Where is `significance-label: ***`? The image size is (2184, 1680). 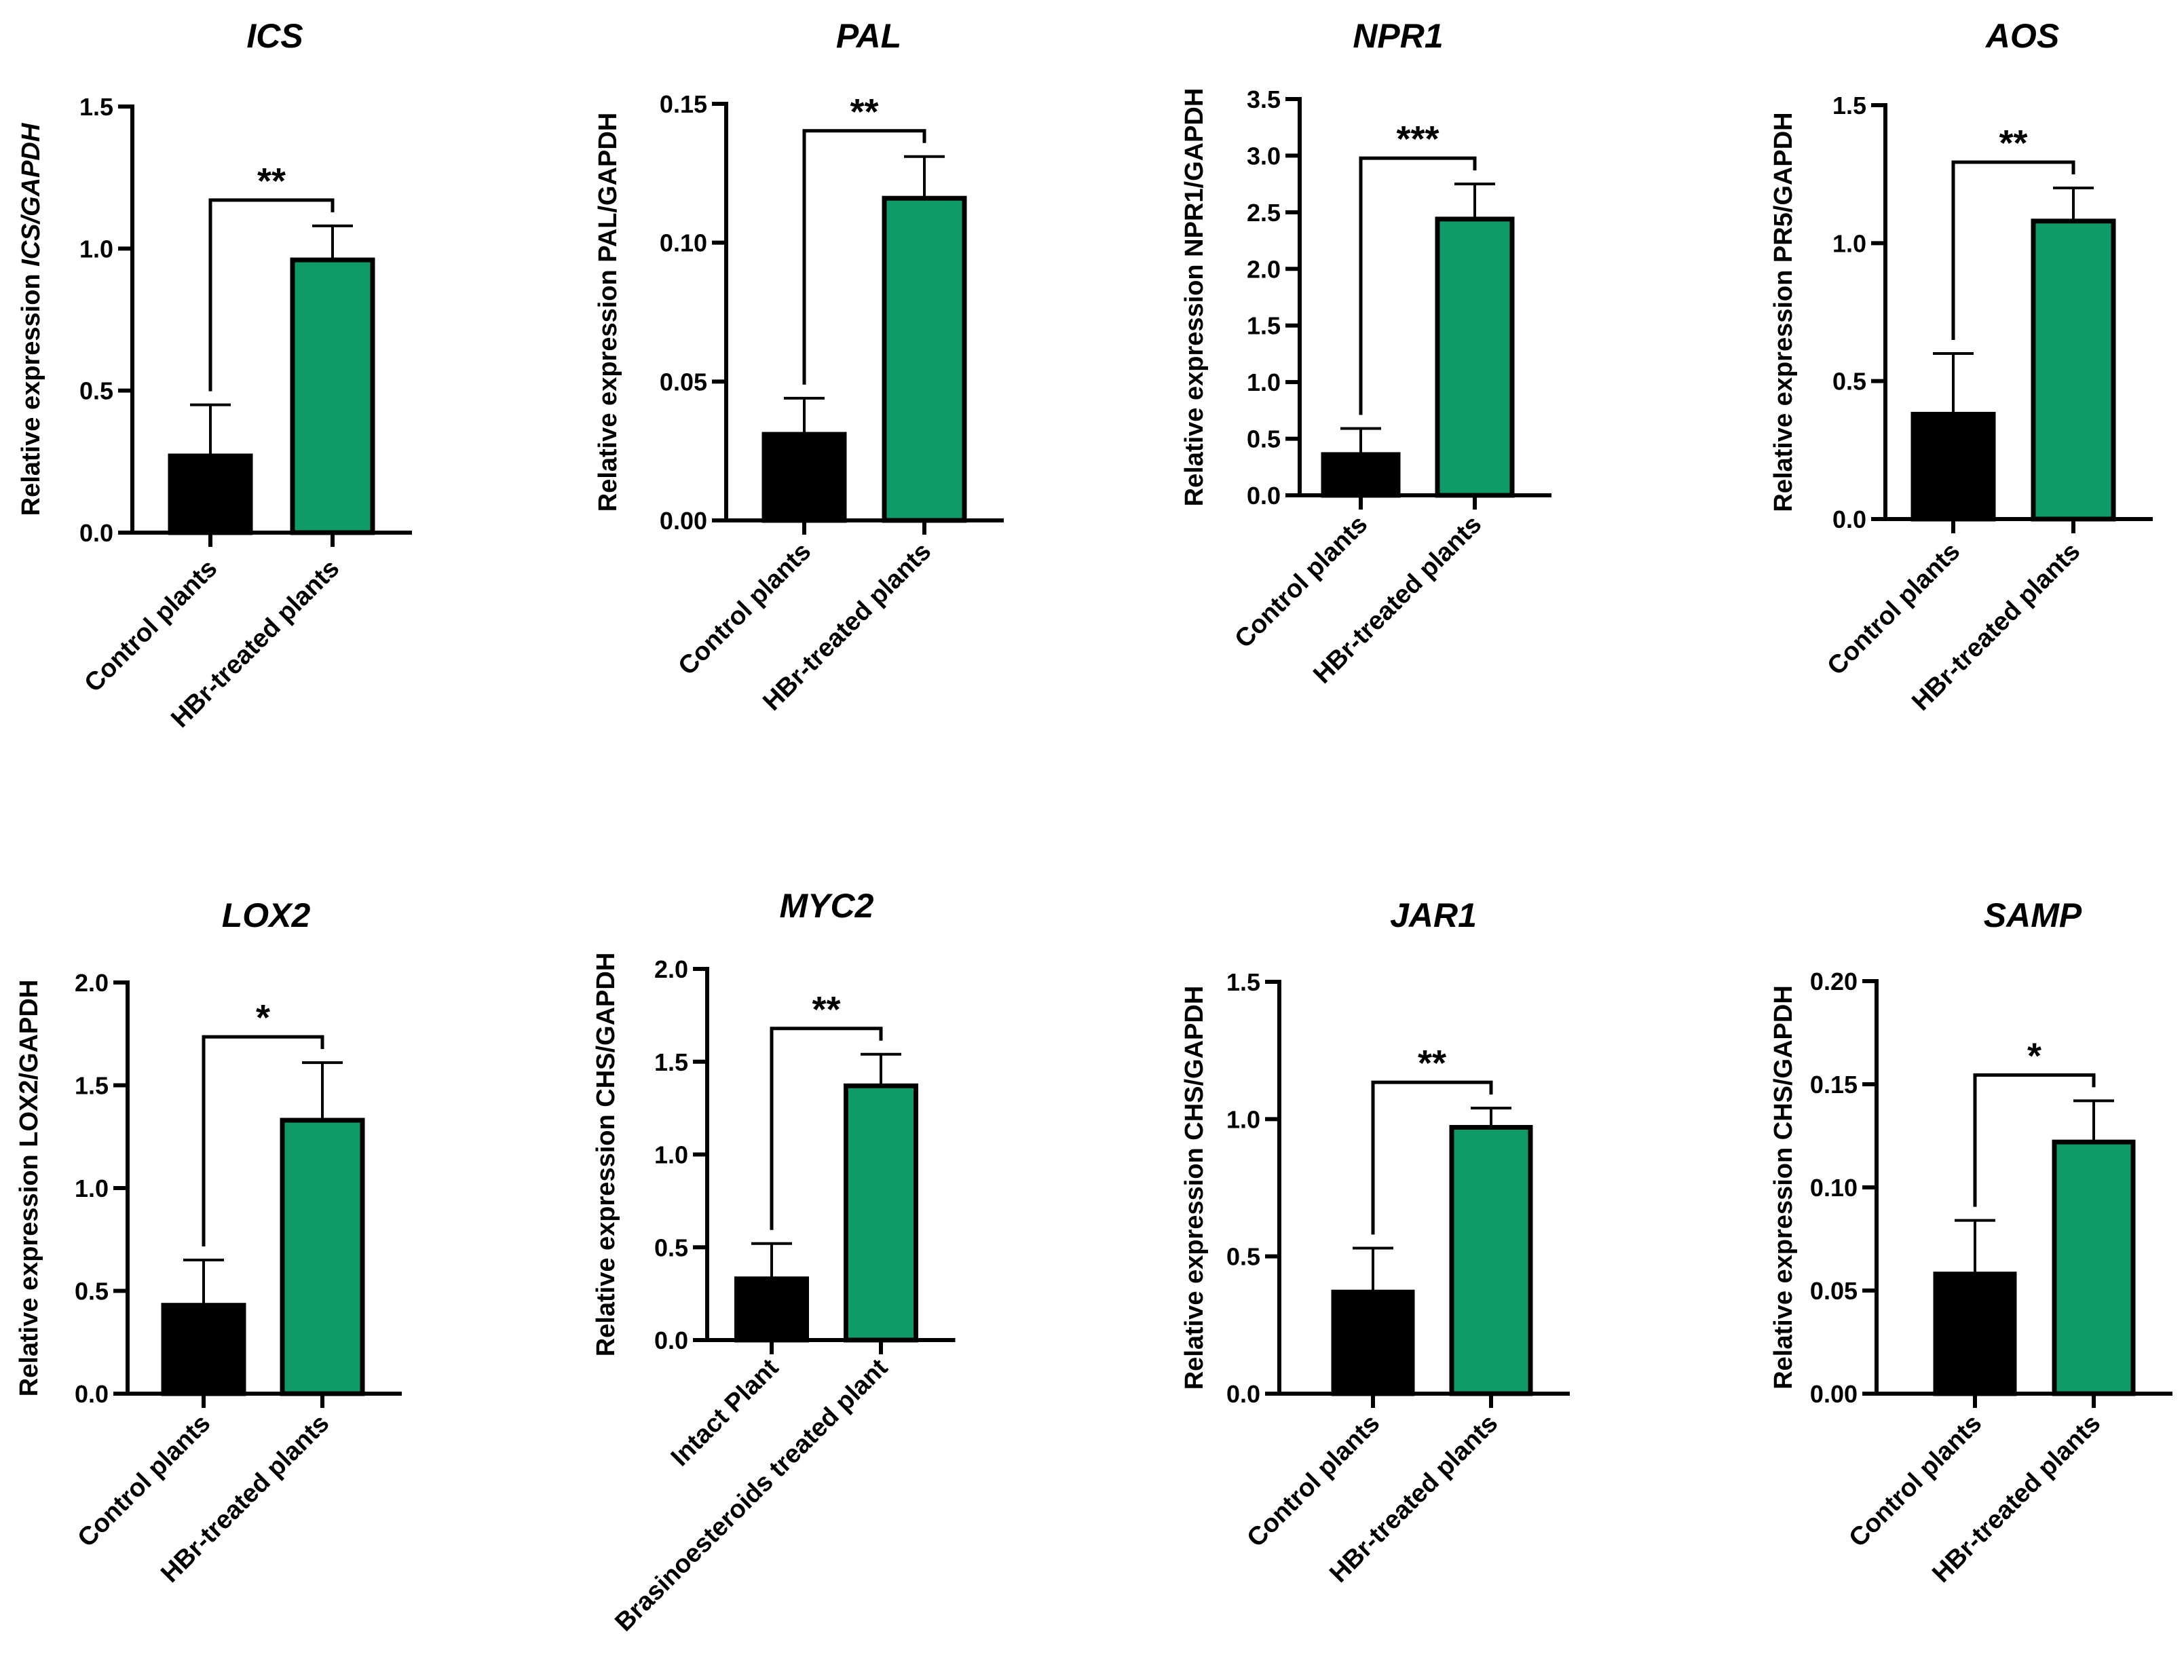
significance-label: *** is located at coordinates (1418, 139).